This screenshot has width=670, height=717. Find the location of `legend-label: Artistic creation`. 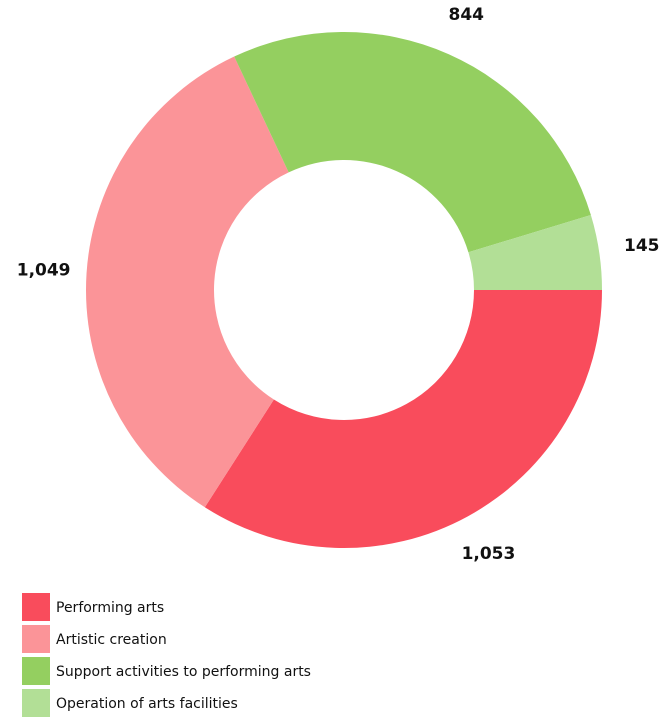

legend-label: Artistic creation is located at coordinates (111, 640).